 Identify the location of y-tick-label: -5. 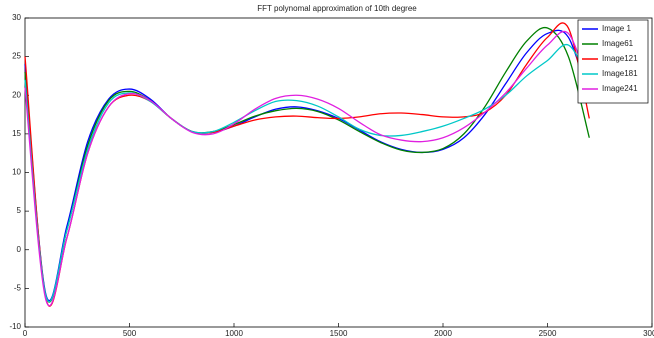
(18, 287).